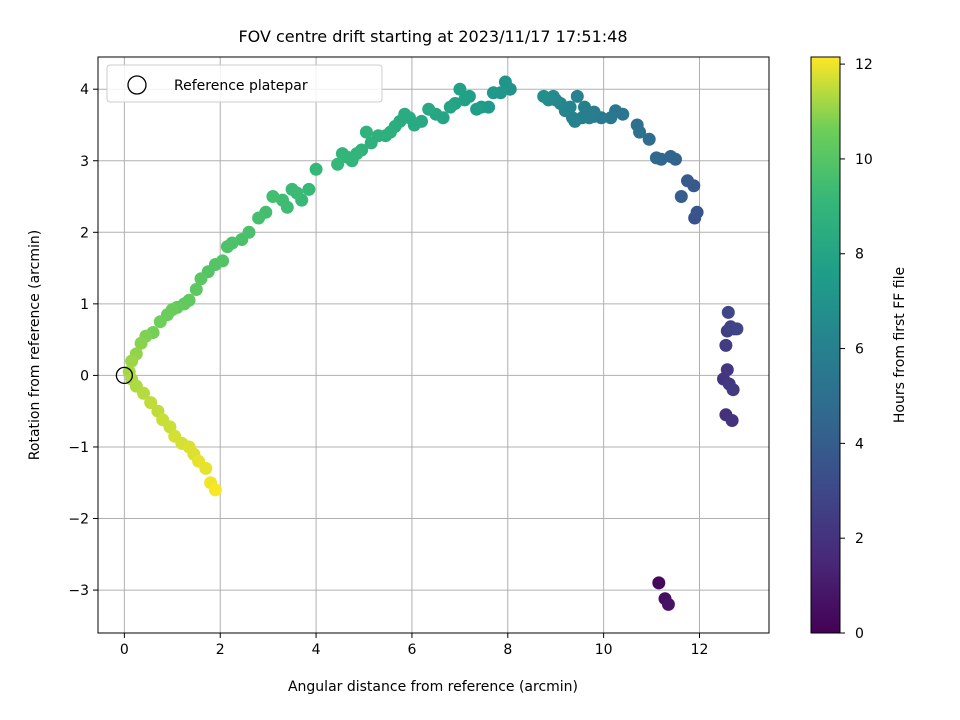  Describe the element at coordinates (78, 448) in the screenshot. I see `y-tick-label: −1` at that location.